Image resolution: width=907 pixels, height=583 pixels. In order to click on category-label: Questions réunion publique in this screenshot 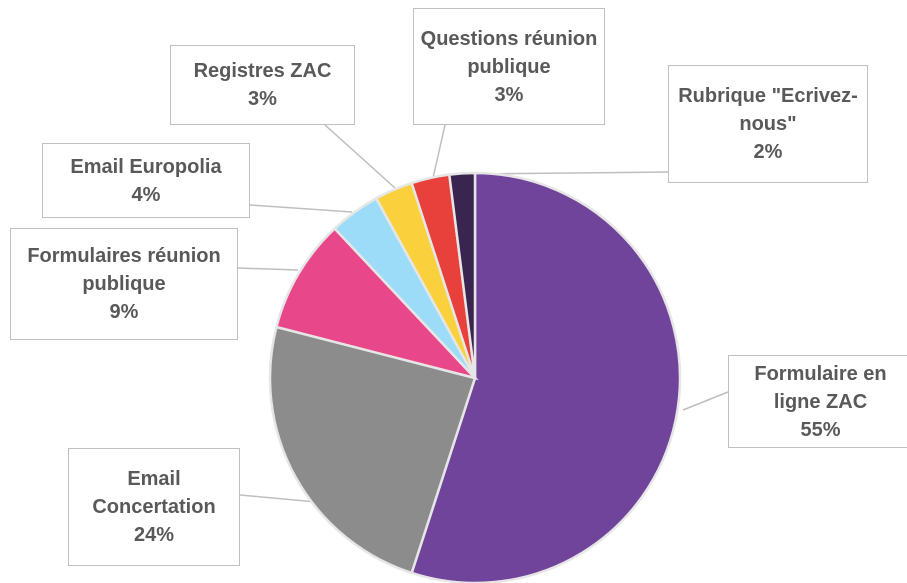, I will do `click(509, 52)`.